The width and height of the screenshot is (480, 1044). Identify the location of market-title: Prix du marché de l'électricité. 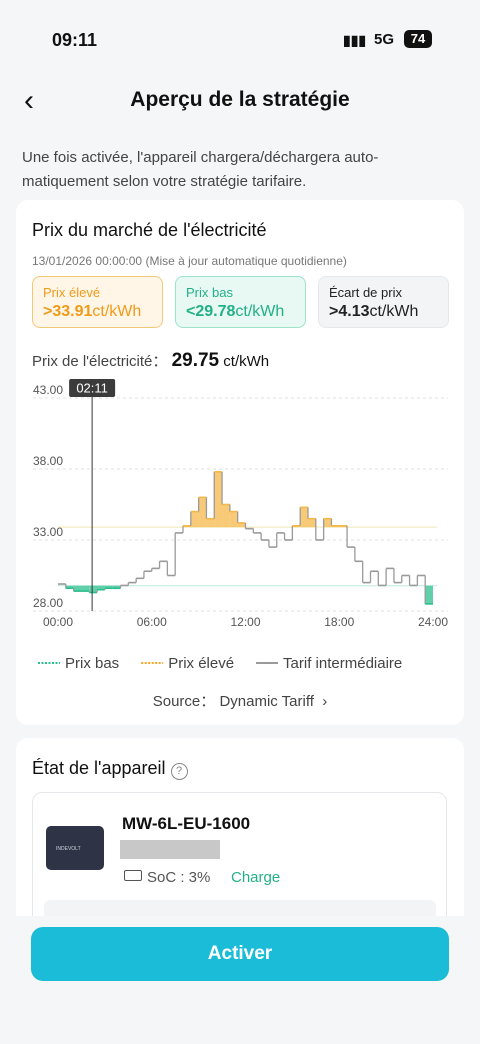
(149, 230).